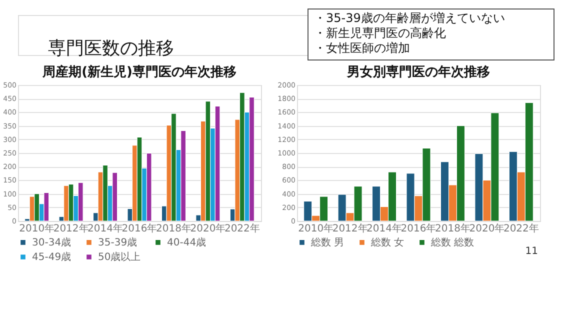 This screenshot has height=320, width=569. What do you see at coordinates (387, 242) in the screenshot?
I see `legend-label: 総数 女` at bounding box center [387, 242].